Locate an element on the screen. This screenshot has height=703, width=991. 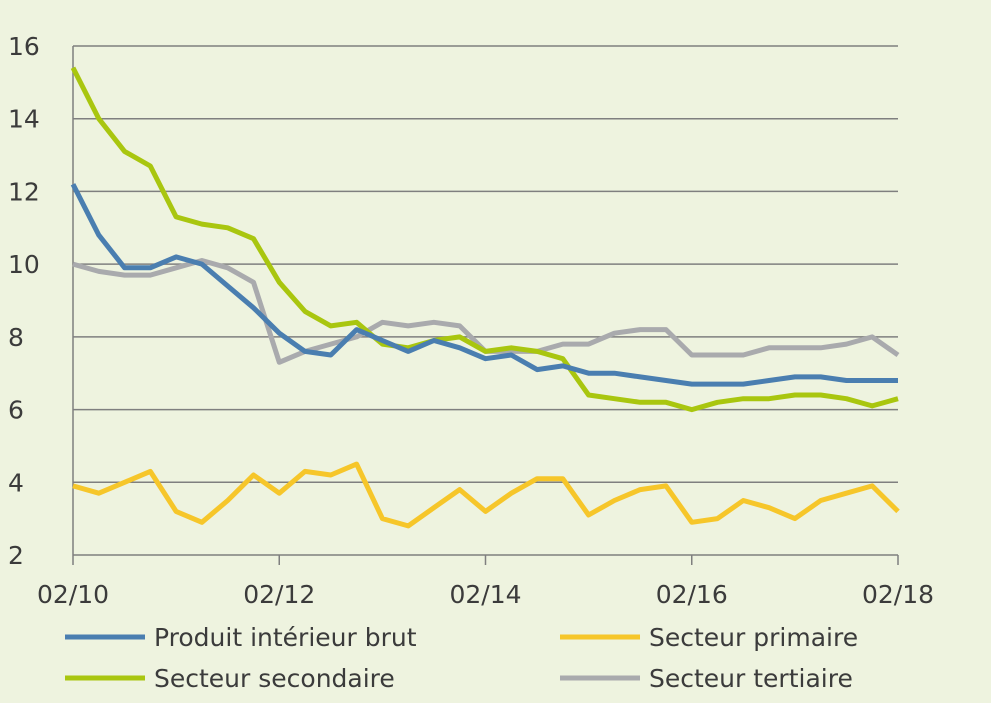
y-tick-label: 4 is located at coordinates (16, 482).